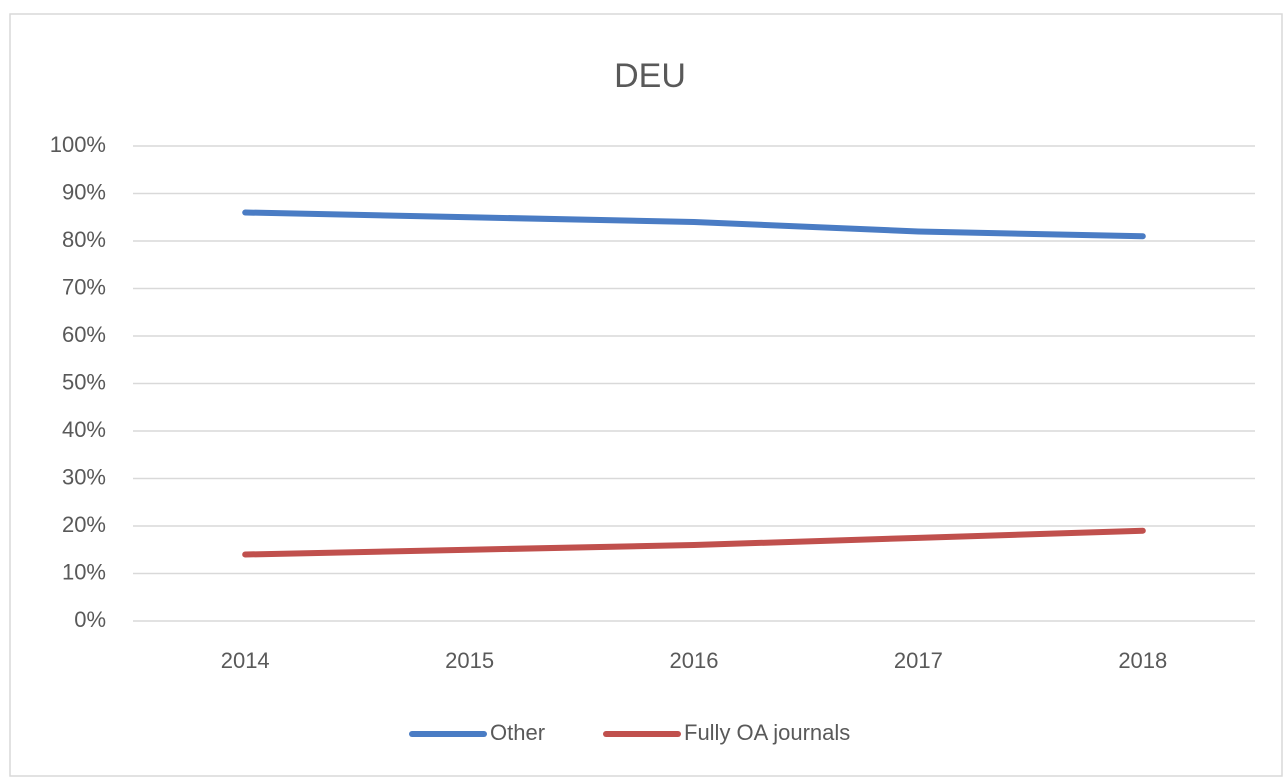 The height and width of the screenshot is (778, 1284). Describe the element at coordinates (694, 660) in the screenshot. I see `x-tick-label: 2016` at that location.